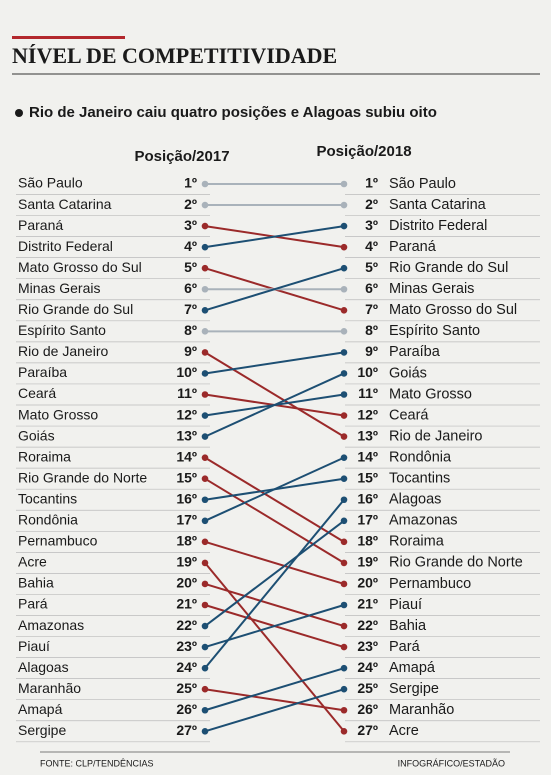  I want to click on right-name: Sergipe, so click(414, 689).